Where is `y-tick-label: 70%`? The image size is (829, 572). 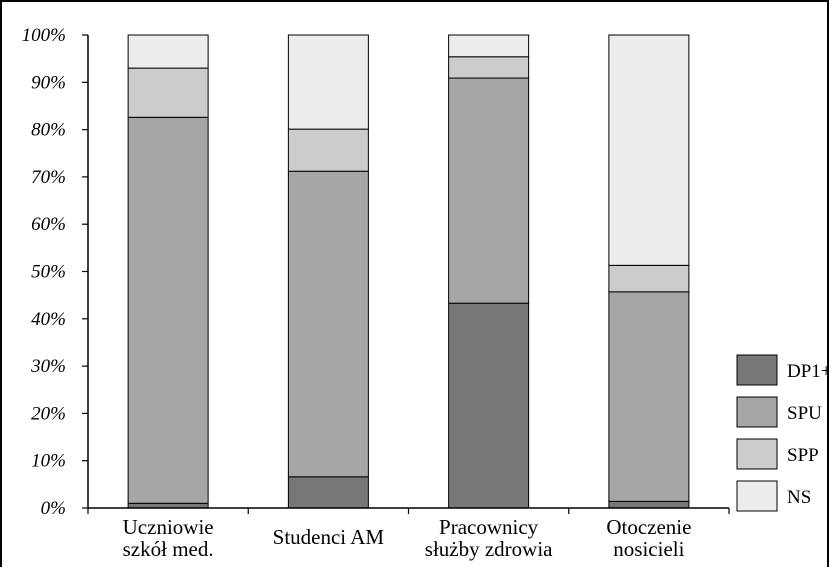 y-tick-label: 70% is located at coordinates (48, 177).